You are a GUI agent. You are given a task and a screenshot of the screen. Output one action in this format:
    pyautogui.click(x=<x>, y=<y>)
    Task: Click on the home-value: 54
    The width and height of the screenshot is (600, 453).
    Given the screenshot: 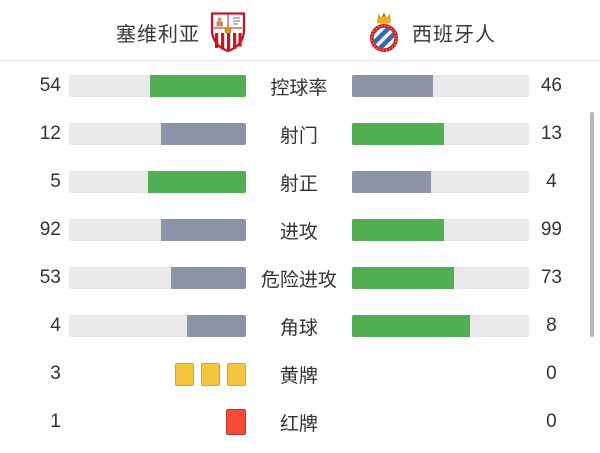 What is the action you would take?
    pyautogui.click(x=50, y=85)
    